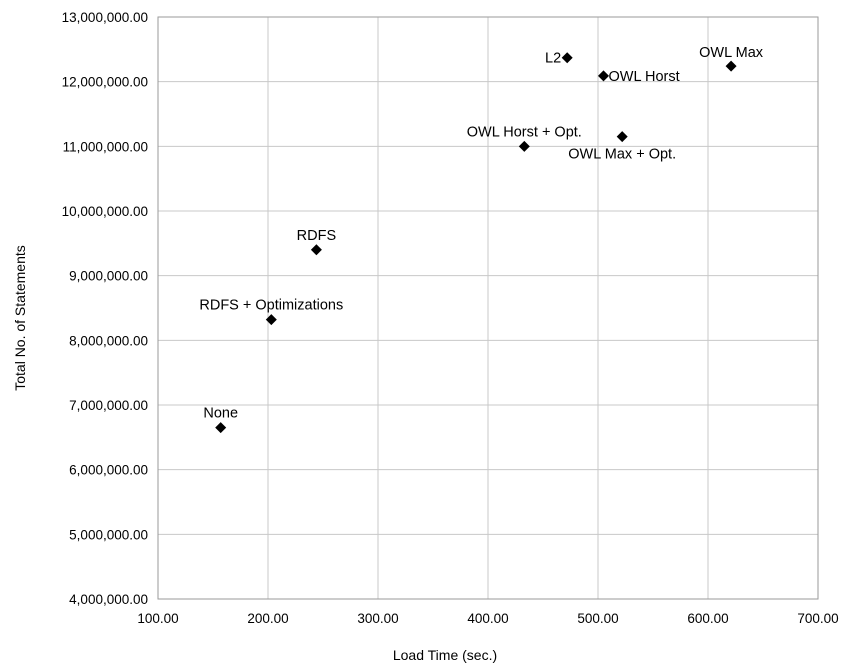 The image size is (843, 665). Describe the element at coordinates (157, 618) in the screenshot. I see `x-tick-label: 100.00` at that location.